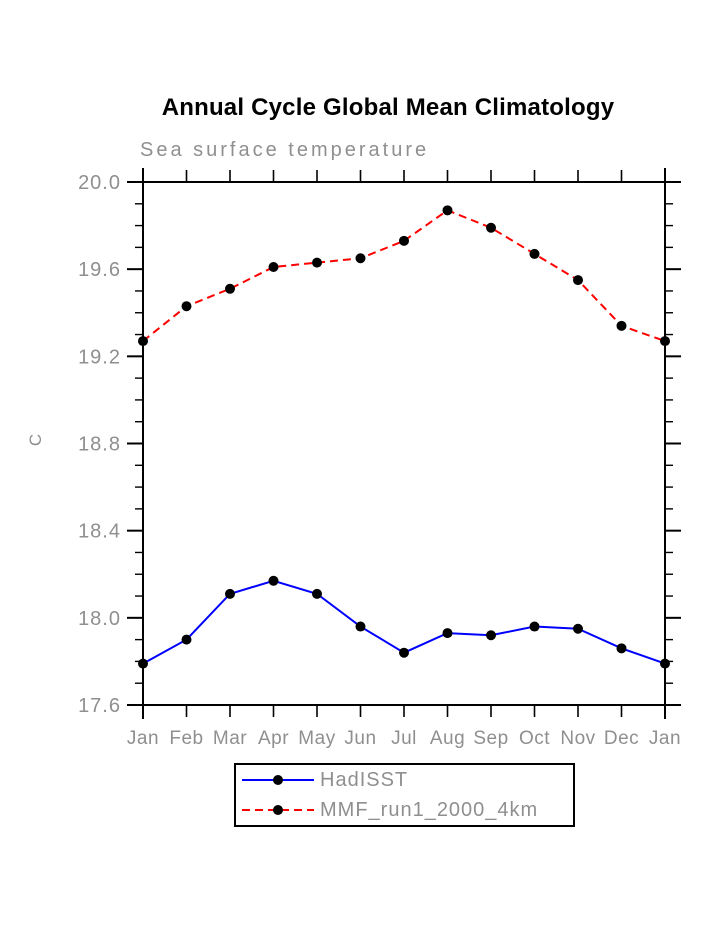 This screenshot has width=723, height=935. What do you see at coordinates (278, 780) in the screenshot?
I see `legend-line-sample-solid` at bounding box center [278, 780].